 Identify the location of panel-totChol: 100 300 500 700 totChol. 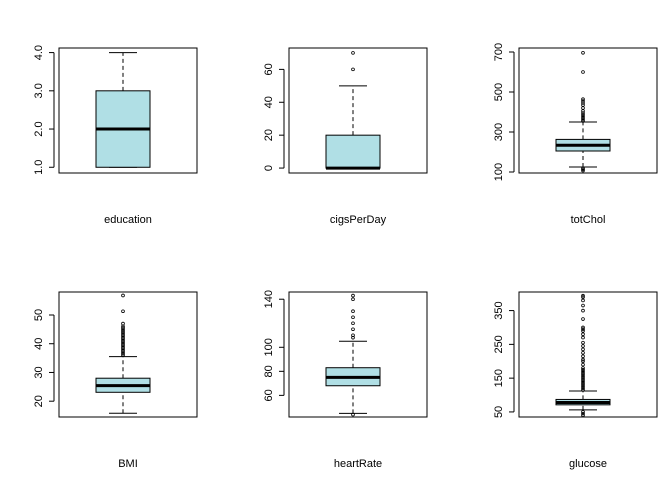
(575, 134).